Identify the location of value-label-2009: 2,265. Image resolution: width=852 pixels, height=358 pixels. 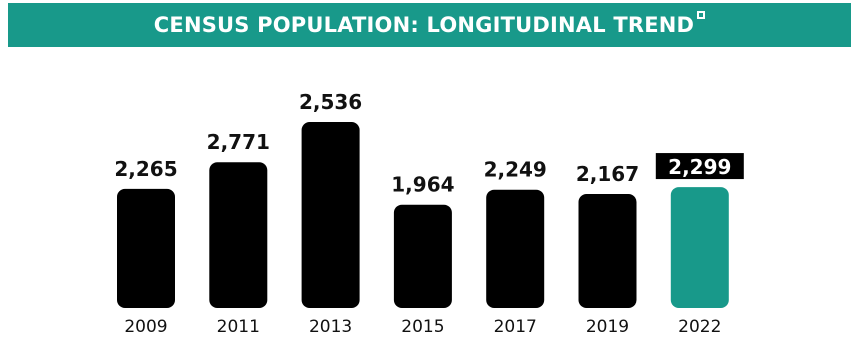
(145, 169).